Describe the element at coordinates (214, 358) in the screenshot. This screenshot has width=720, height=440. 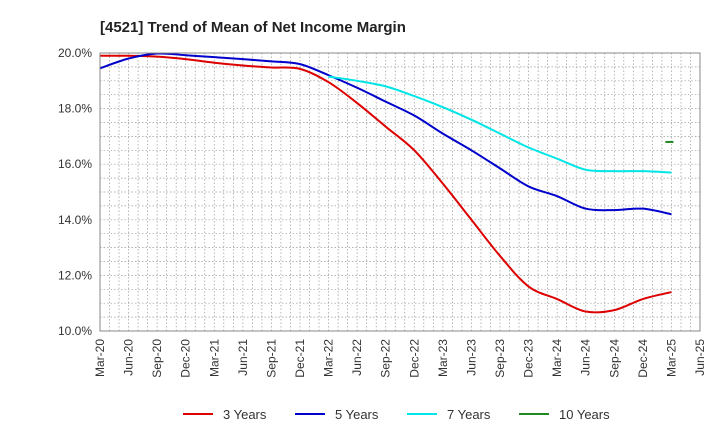
I see `x-tick-label: Mar-21` at that location.